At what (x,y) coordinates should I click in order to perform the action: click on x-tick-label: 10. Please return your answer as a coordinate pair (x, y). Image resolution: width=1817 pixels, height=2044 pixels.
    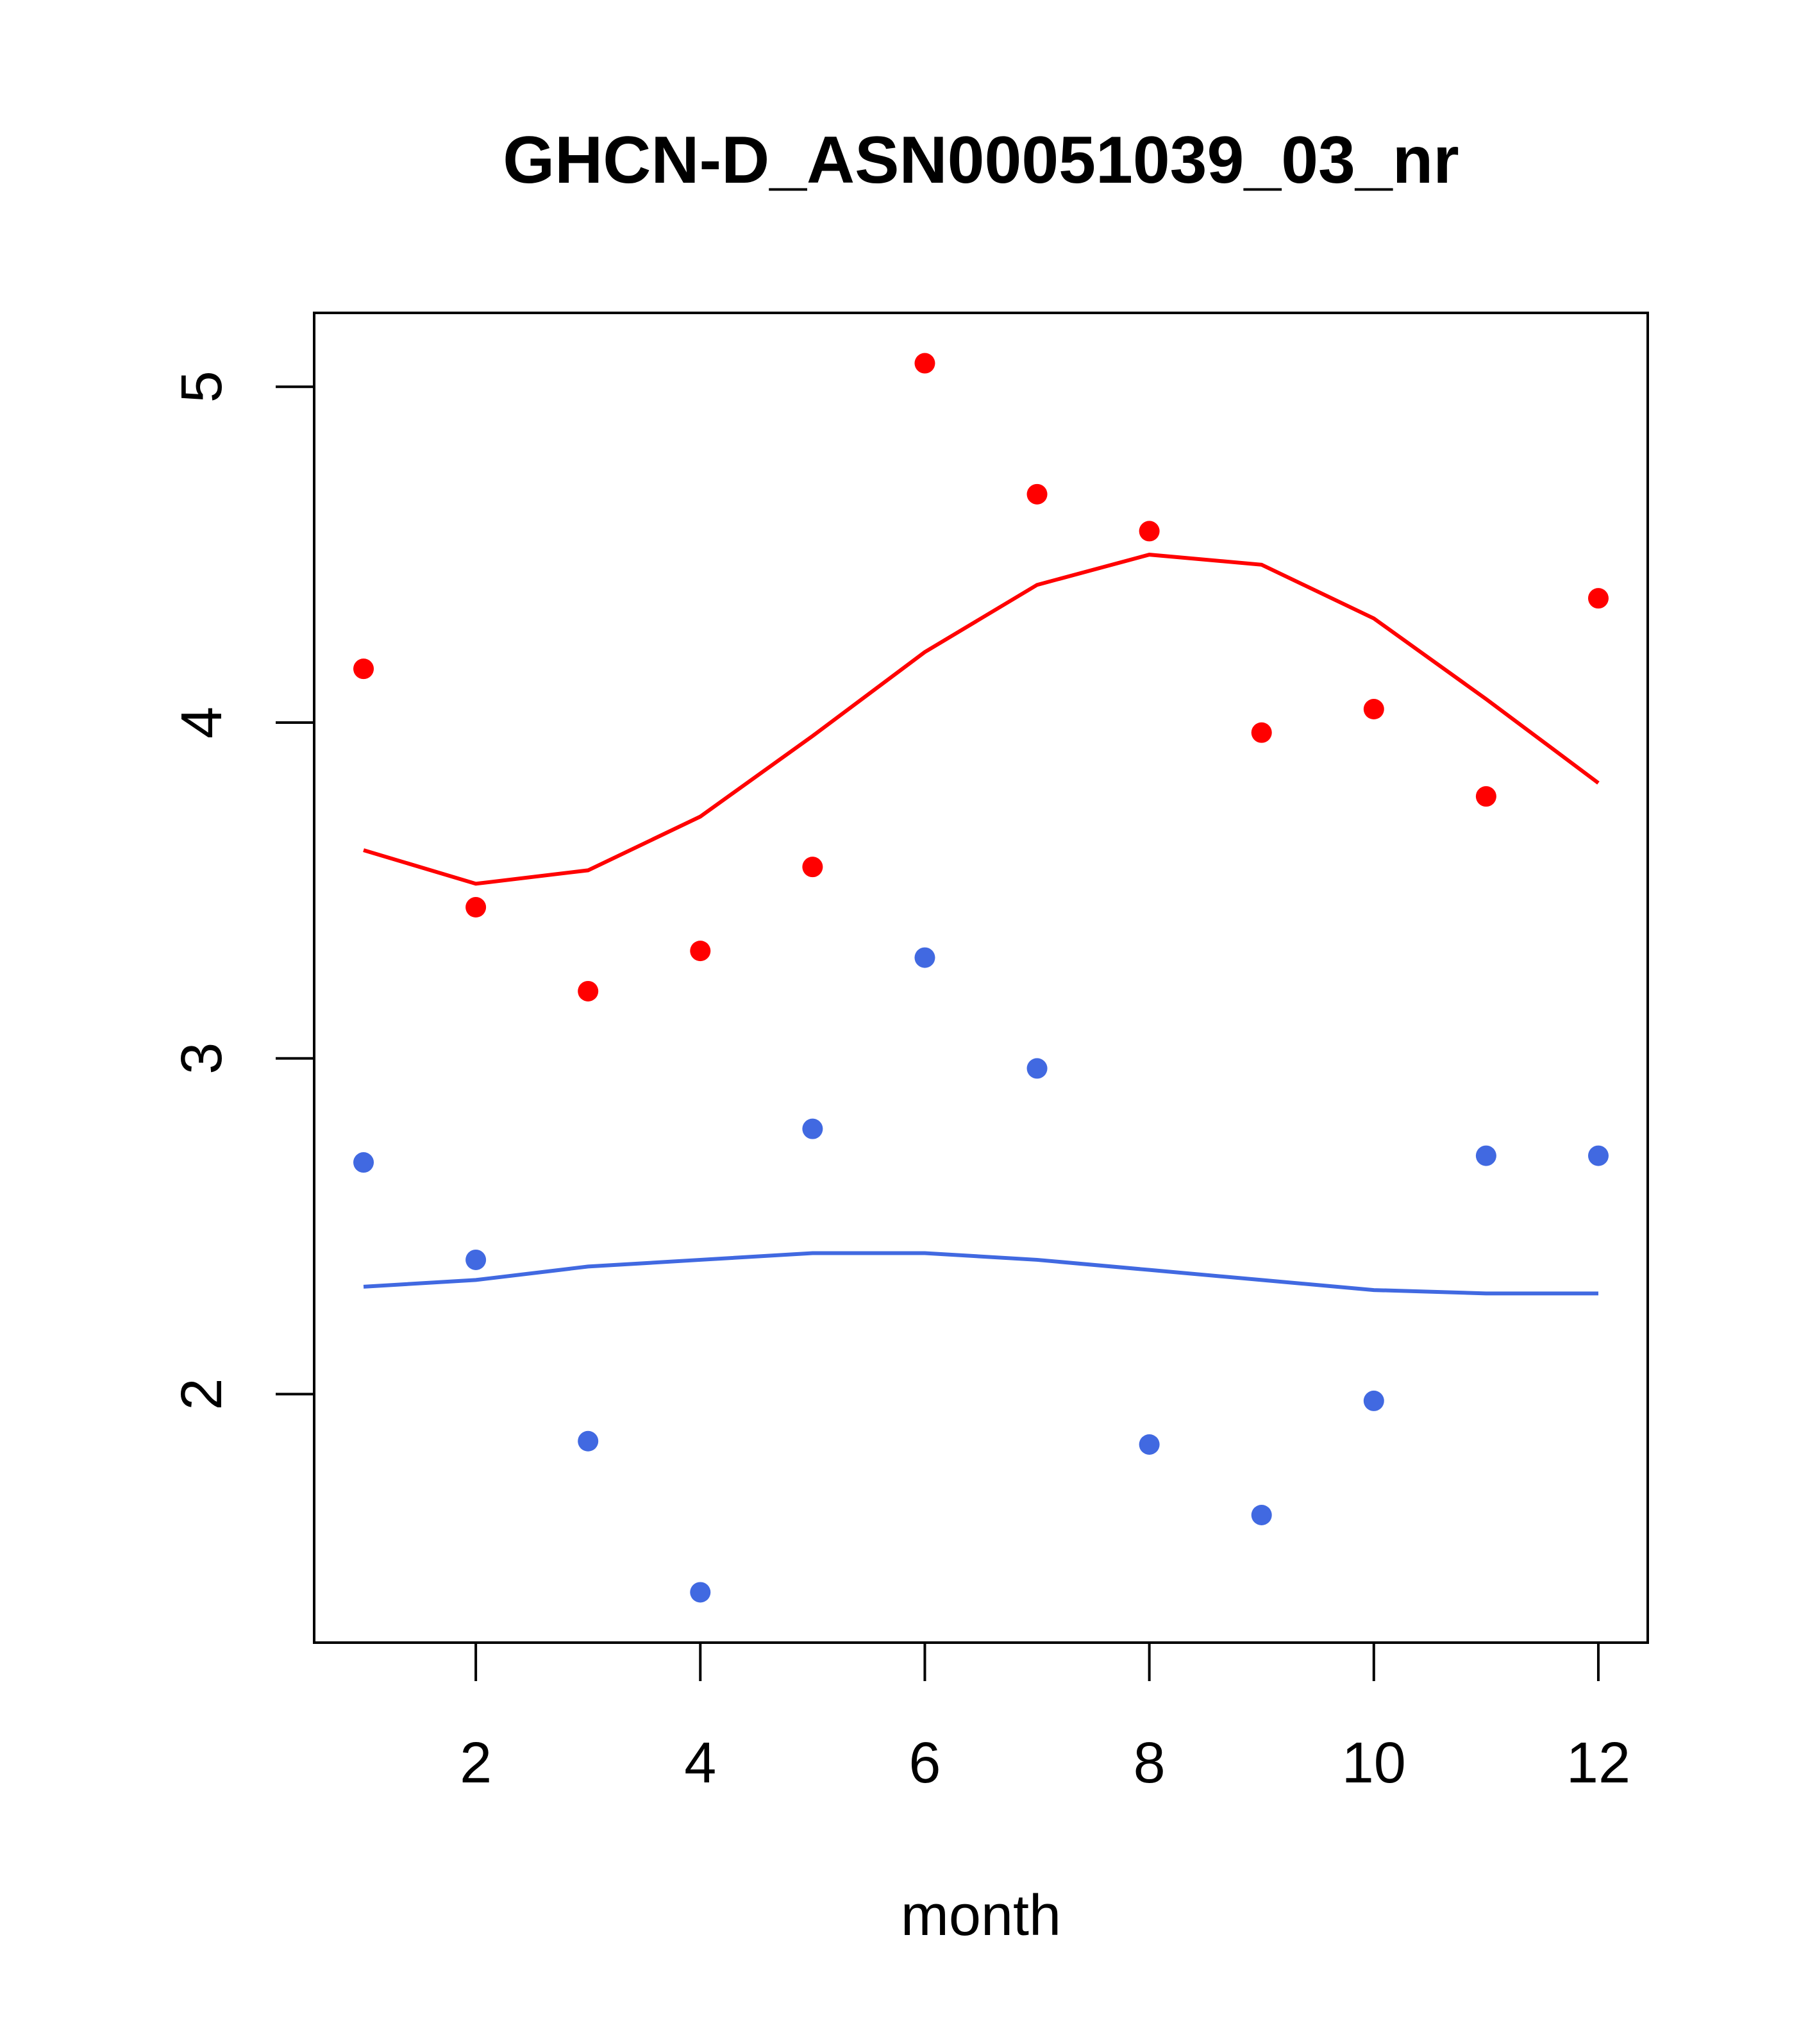
    Looking at the image, I should click on (1374, 1763).